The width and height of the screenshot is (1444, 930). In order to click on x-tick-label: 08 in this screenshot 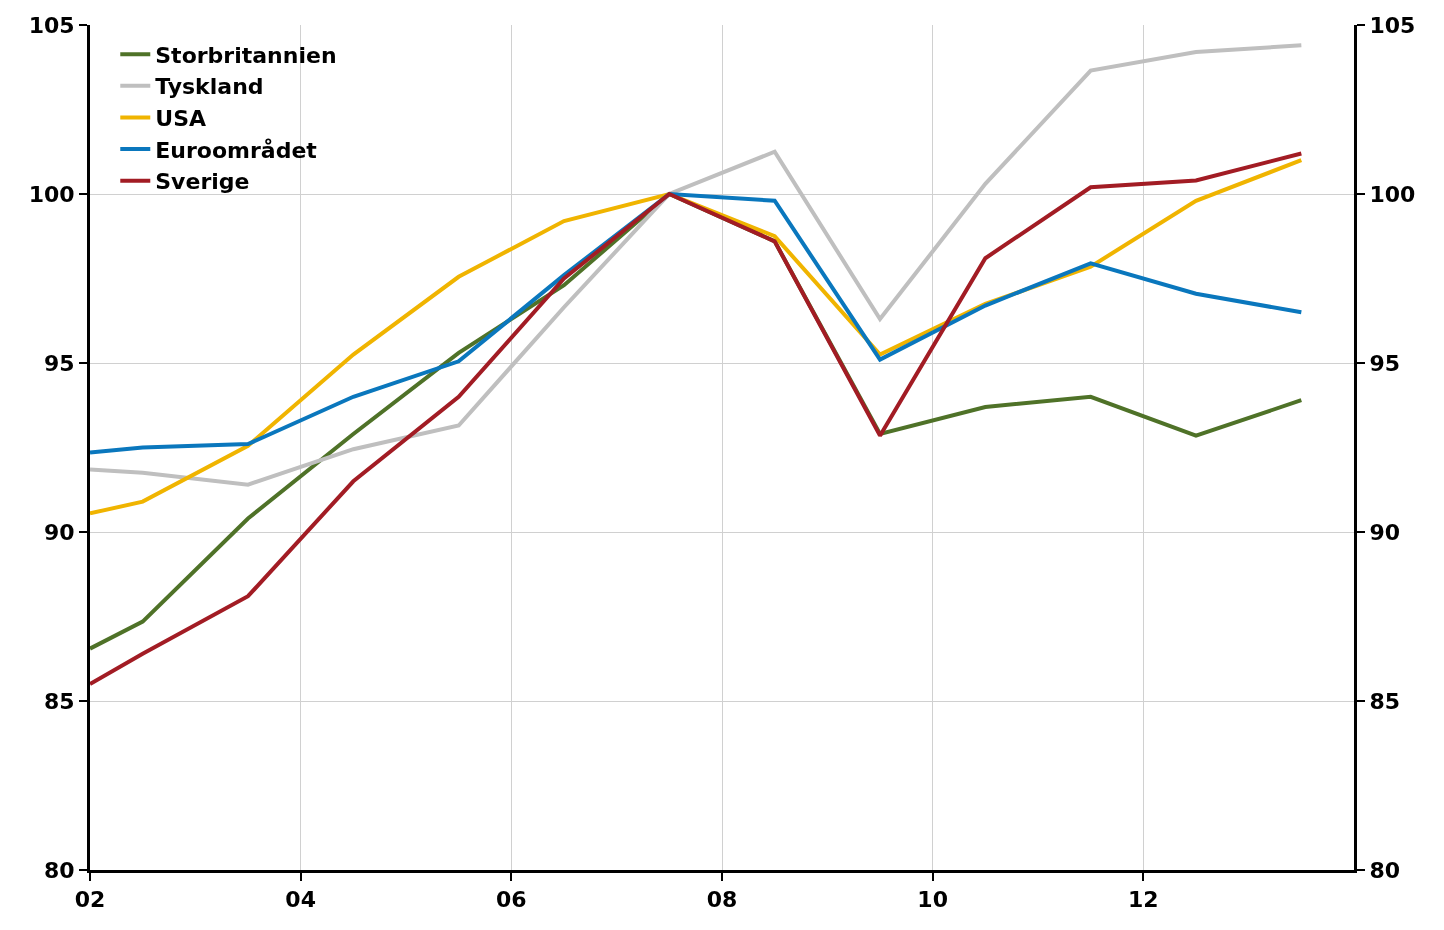, I will do `click(722, 900)`.